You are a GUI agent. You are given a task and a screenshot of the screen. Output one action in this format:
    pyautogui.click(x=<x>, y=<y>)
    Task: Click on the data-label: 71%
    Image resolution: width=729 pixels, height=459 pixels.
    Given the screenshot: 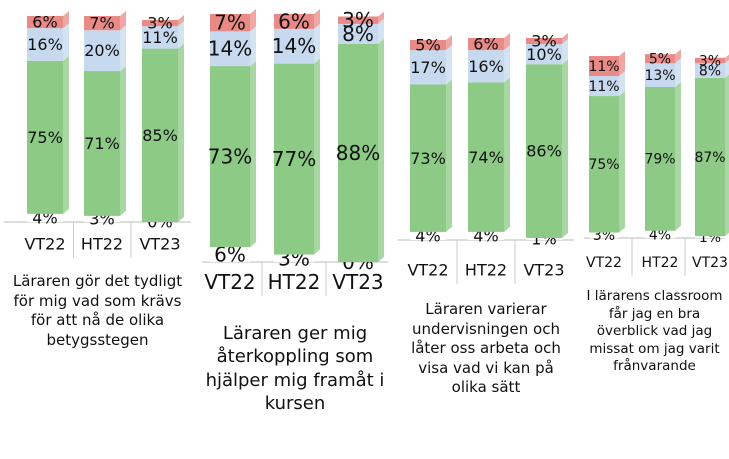 What is the action you would take?
    pyautogui.click(x=102, y=143)
    